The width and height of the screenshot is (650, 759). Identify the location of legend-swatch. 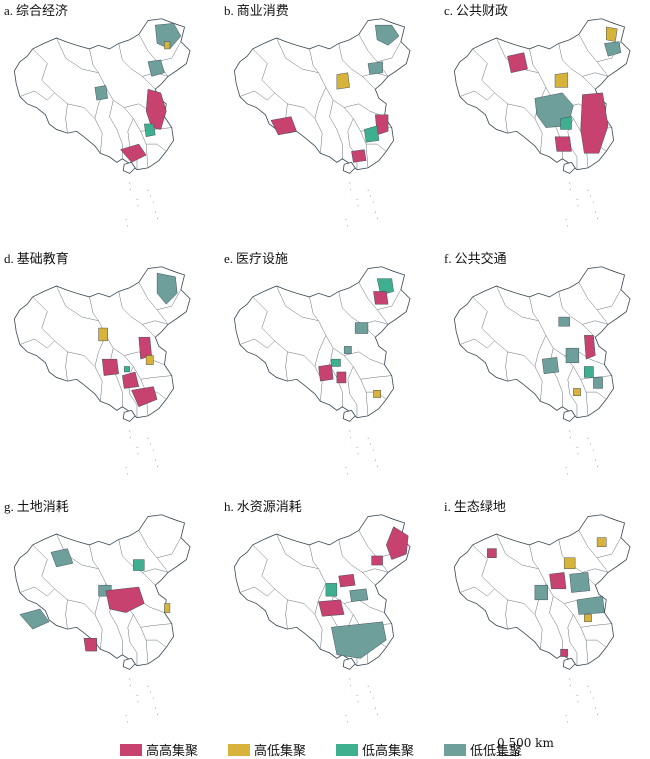
(455, 749).